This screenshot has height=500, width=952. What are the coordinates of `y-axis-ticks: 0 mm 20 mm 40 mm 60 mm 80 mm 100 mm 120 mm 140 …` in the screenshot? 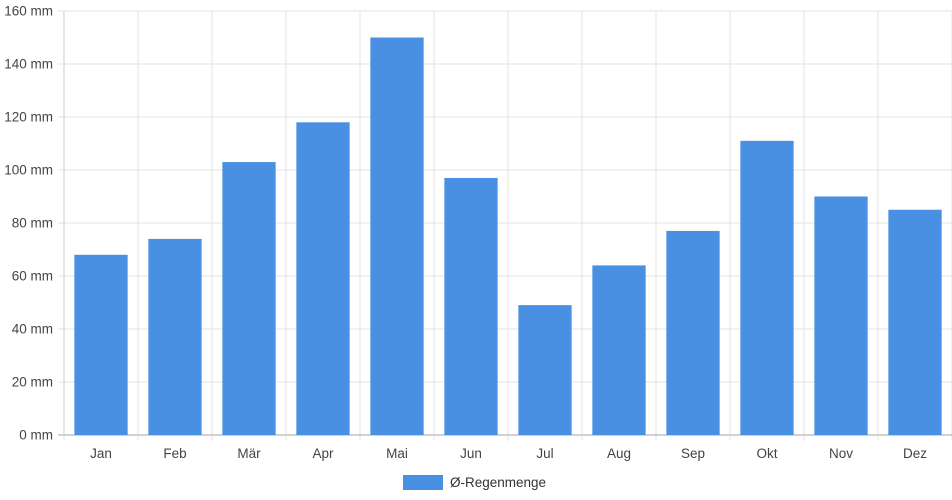 It's located at (28, 223).